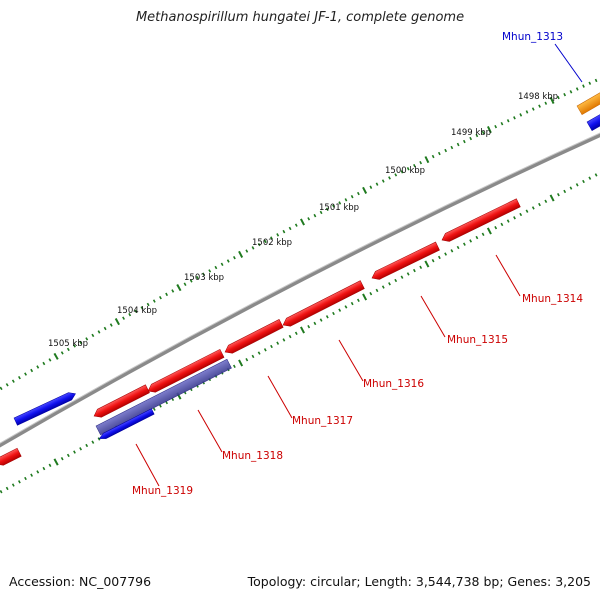 The height and width of the screenshot is (600, 600). What do you see at coordinates (588, 103) in the screenshot?
I see `feature-forward-orange` at bounding box center [588, 103].